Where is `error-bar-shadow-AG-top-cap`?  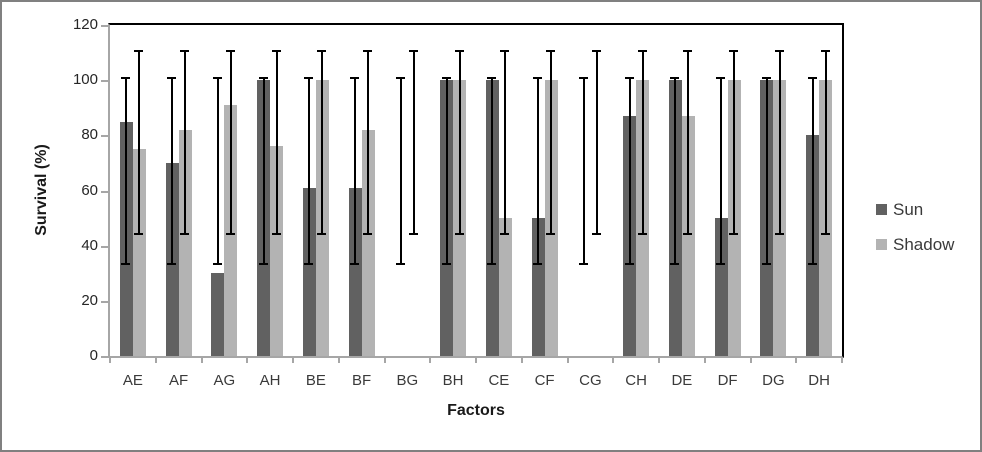 error-bar-shadow-AG-top-cap is located at coordinates (230, 50).